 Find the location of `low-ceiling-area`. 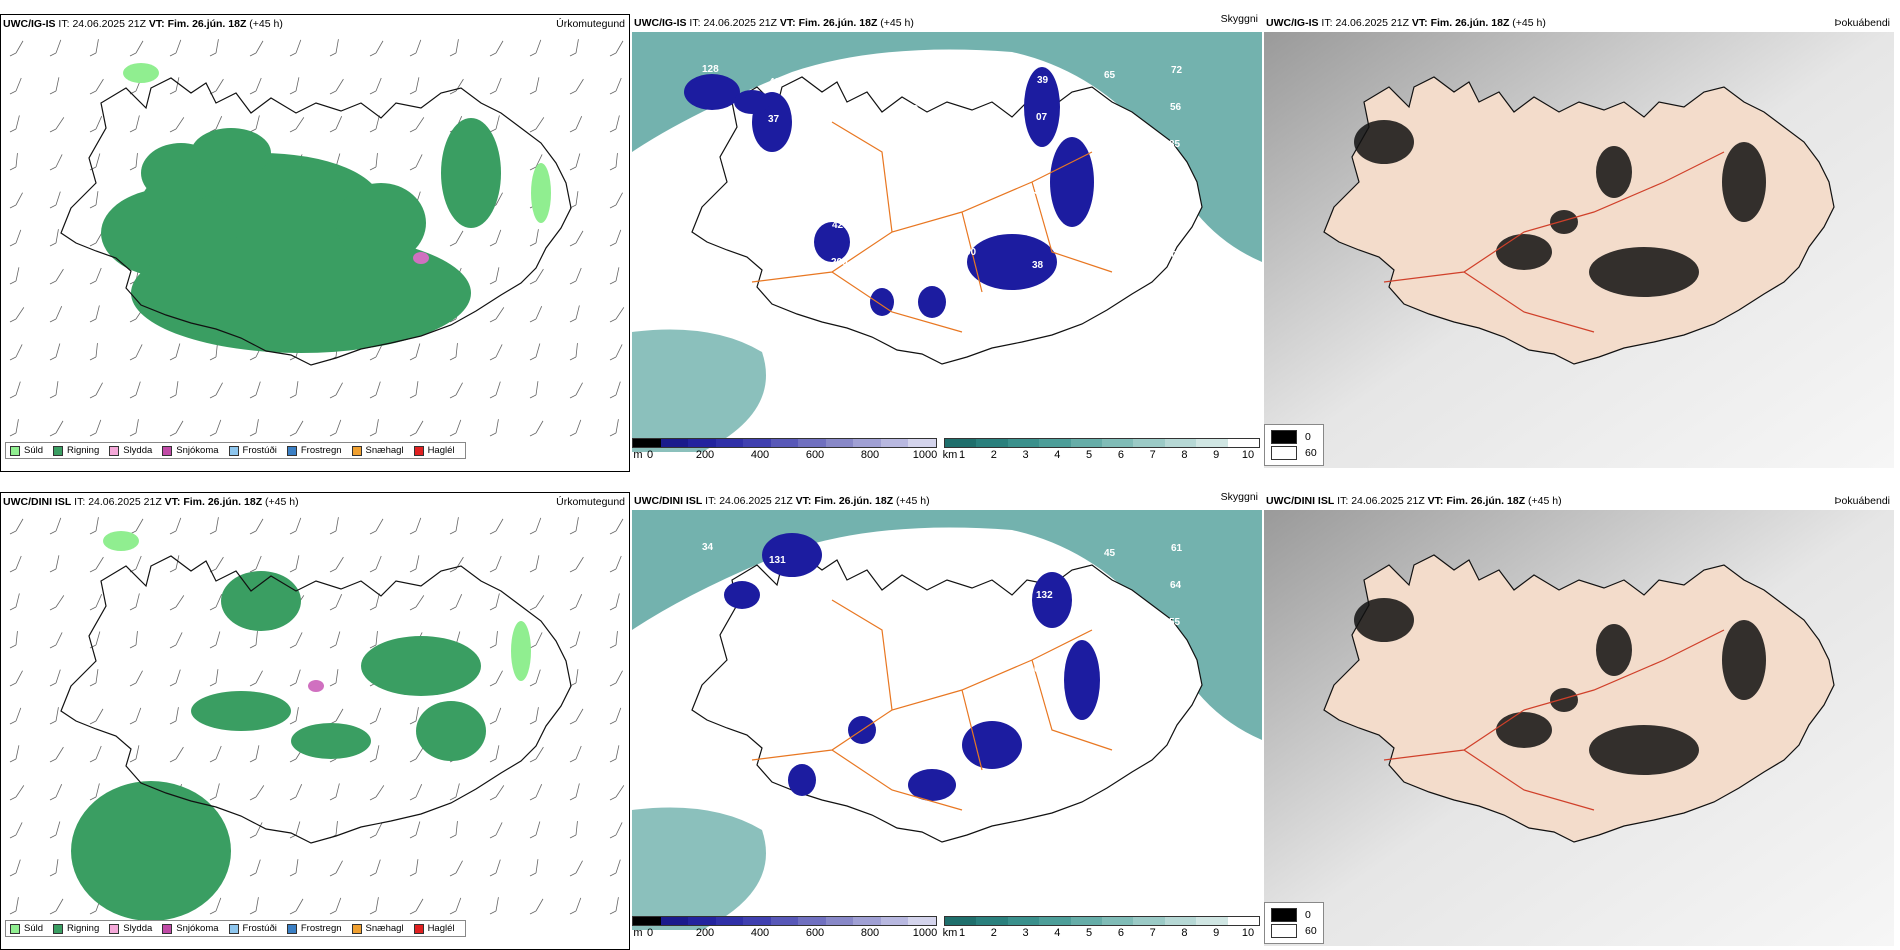

low-ceiling-area is located at coordinates (832, 242).